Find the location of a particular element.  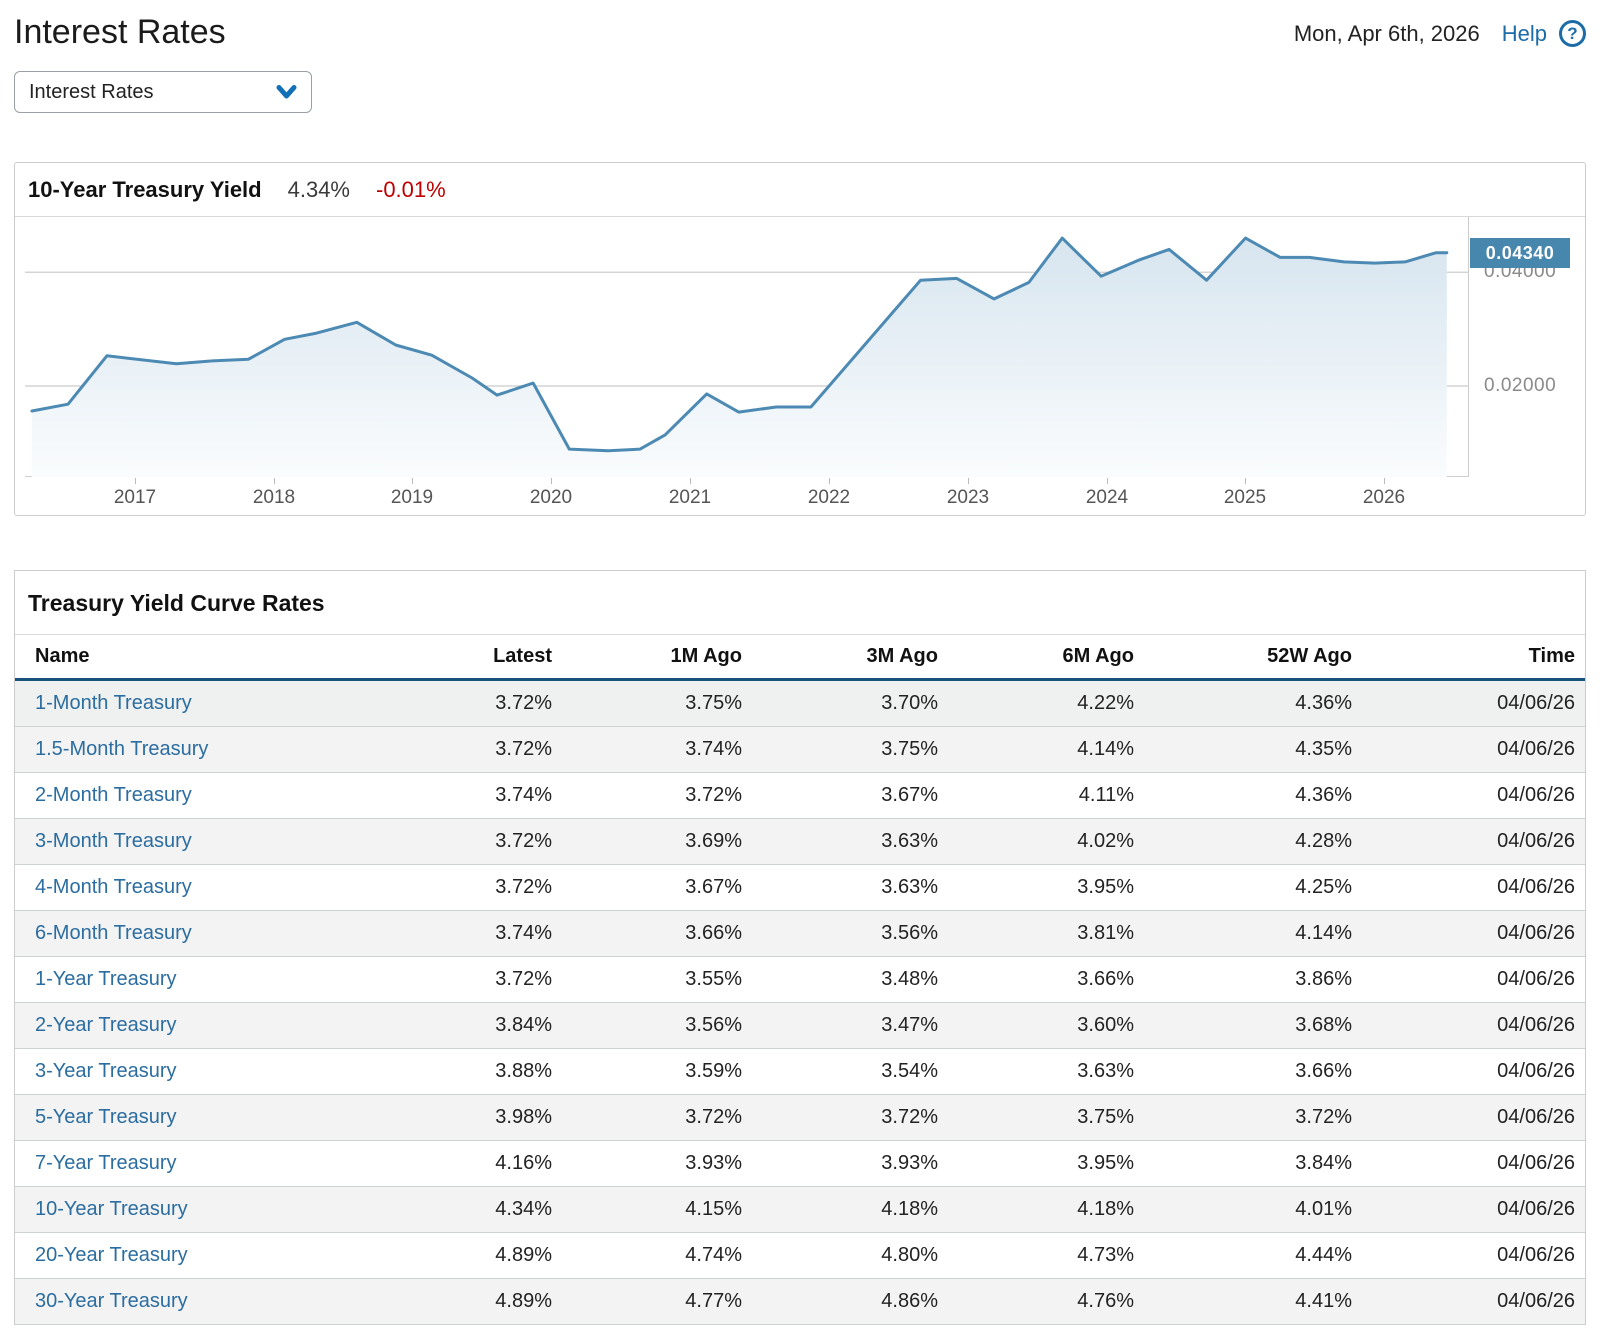

treasury-security-link: 5-Year Treasury is located at coordinates (106, 1117).